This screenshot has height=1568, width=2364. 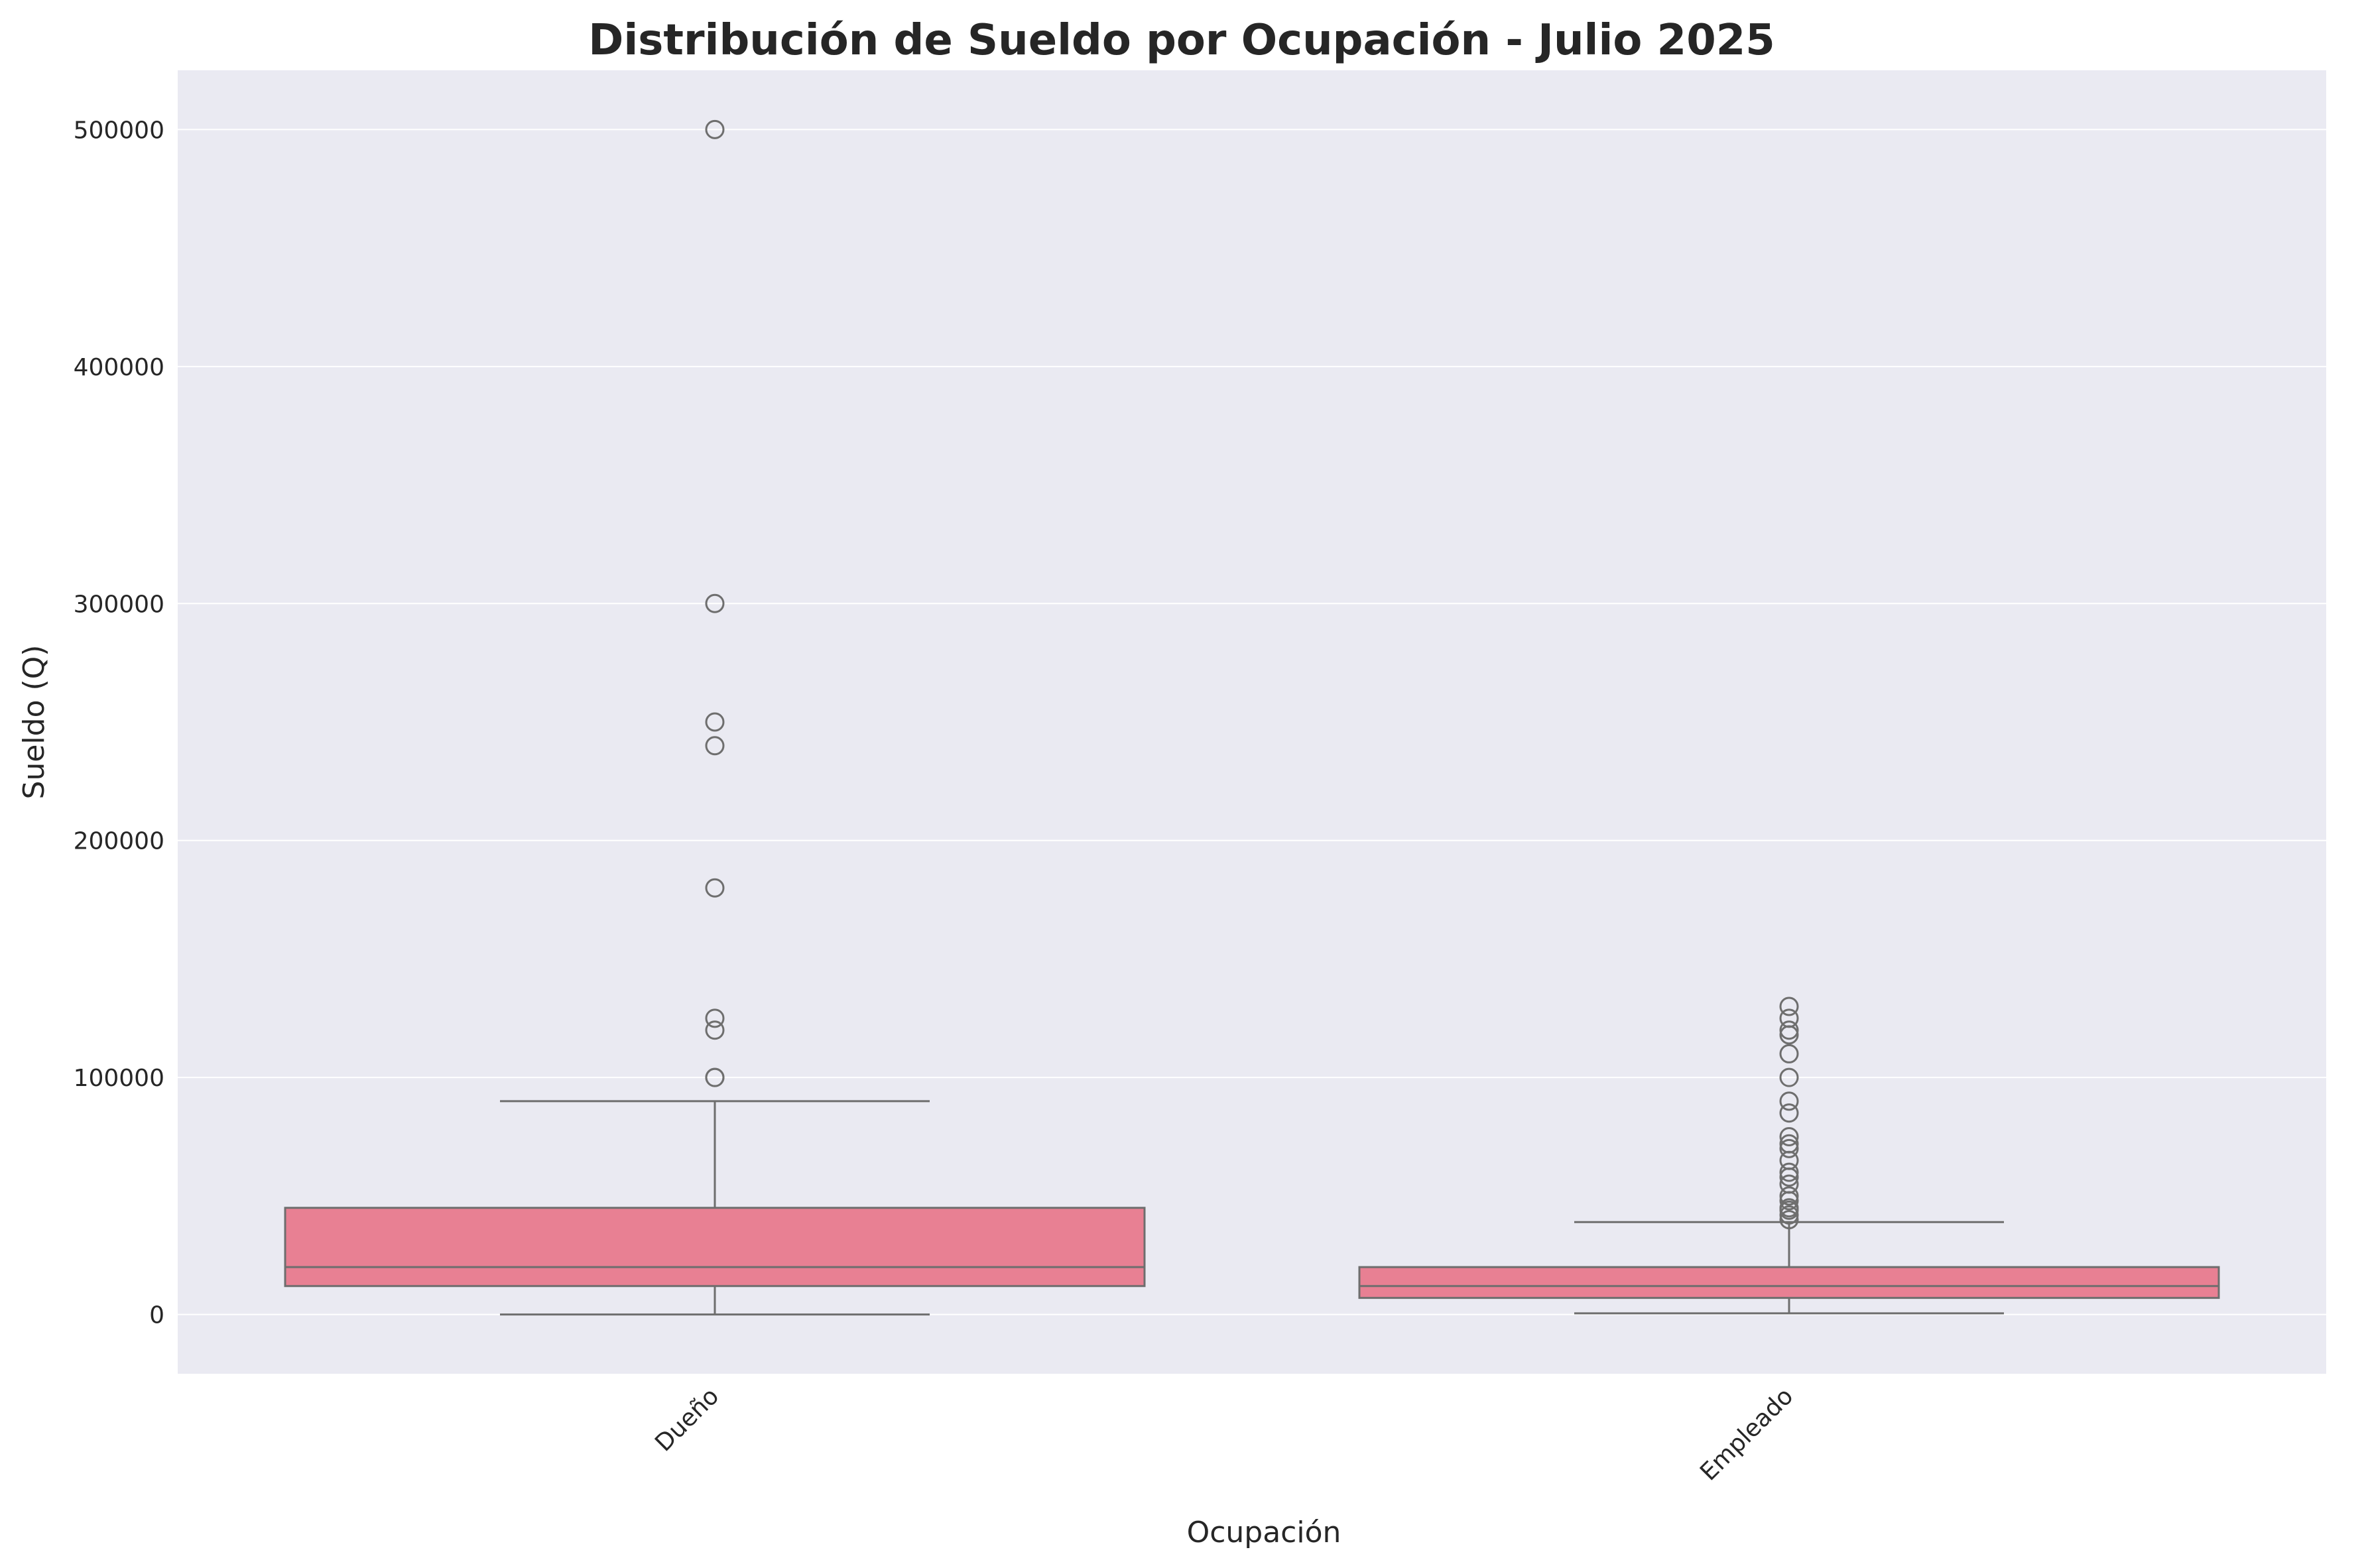 What do you see at coordinates (1264, 1532) in the screenshot?
I see `x-axis-label: Ocupación` at bounding box center [1264, 1532].